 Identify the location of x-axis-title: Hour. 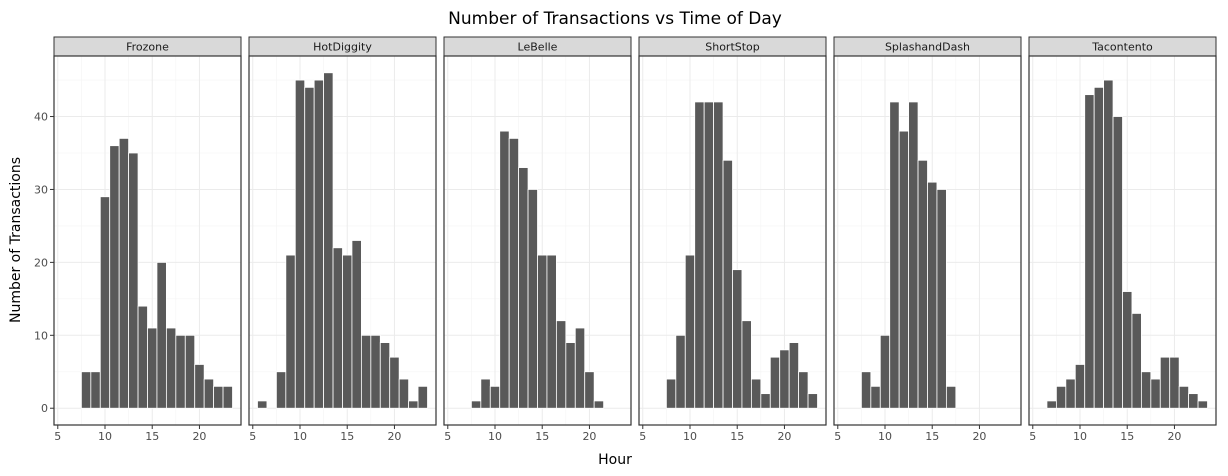
(615, 460).